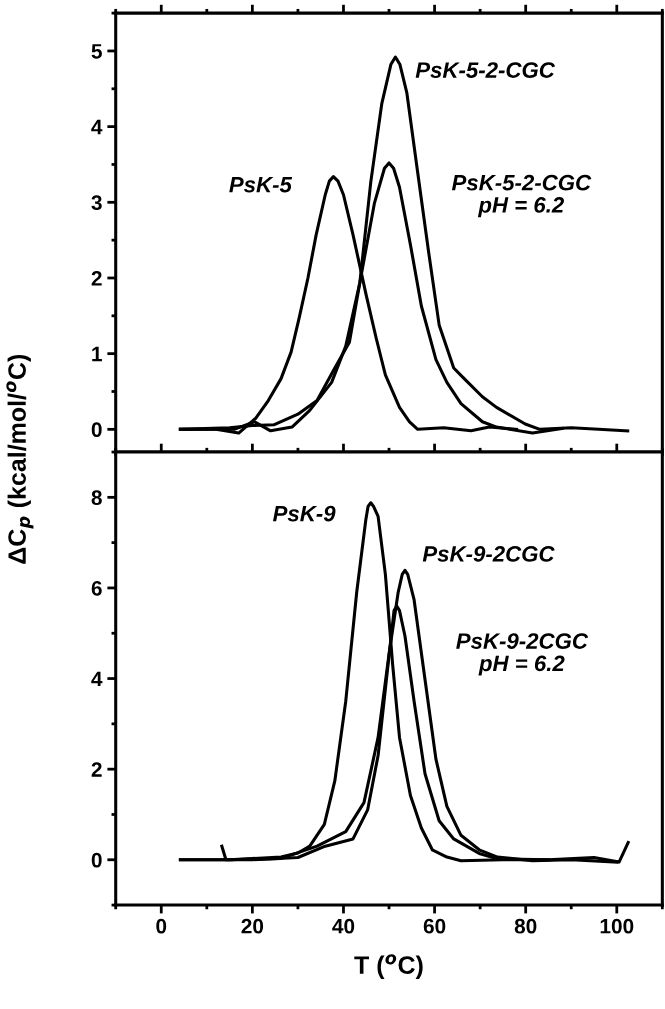 The height and width of the screenshot is (1009, 665). What do you see at coordinates (96, 588) in the screenshot?
I see `y-tick-label: 6` at bounding box center [96, 588].